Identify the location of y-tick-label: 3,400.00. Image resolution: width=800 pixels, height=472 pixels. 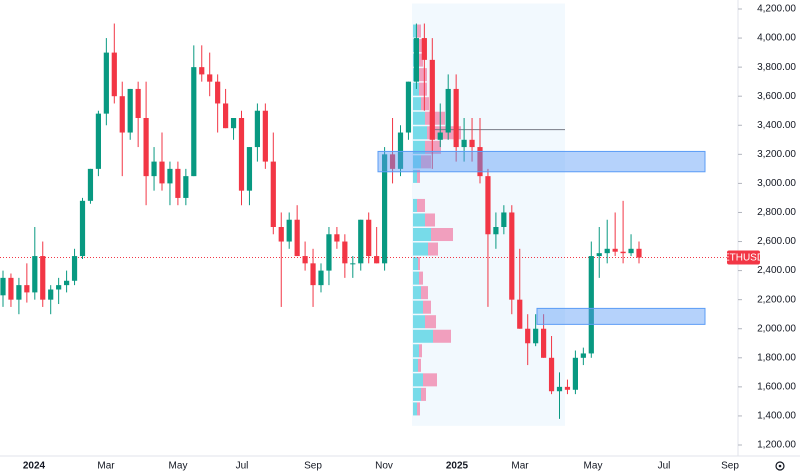
(776, 125).